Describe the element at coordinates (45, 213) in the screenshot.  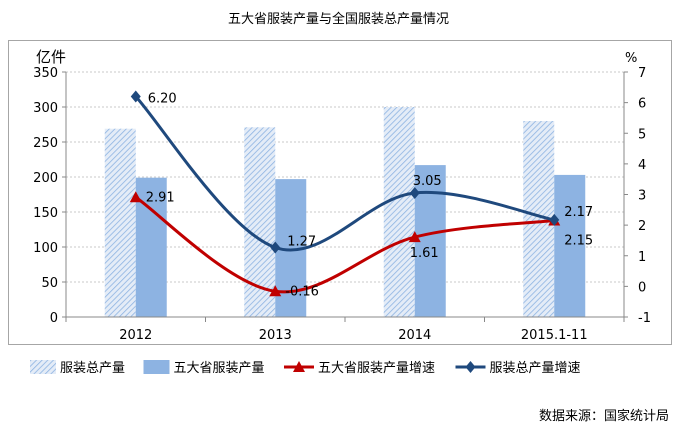
I see `y-left-tick-label: 150` at that location.